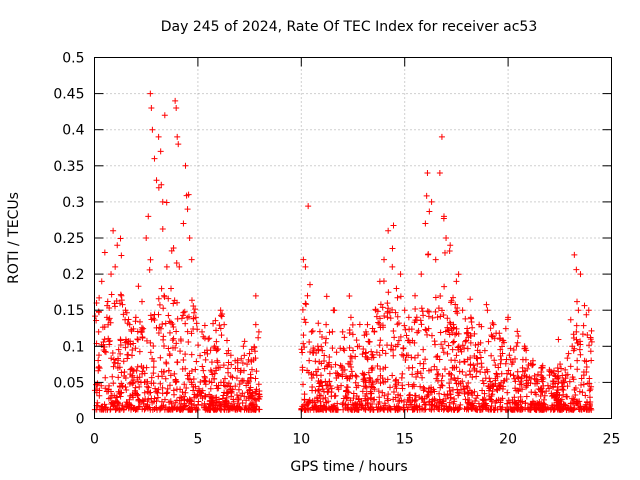 The width and height of the screenshot is (640, 480). Describe the element at coordinates (405, 440) in the screenshot. I see `x-tick-label: 15` at that location.